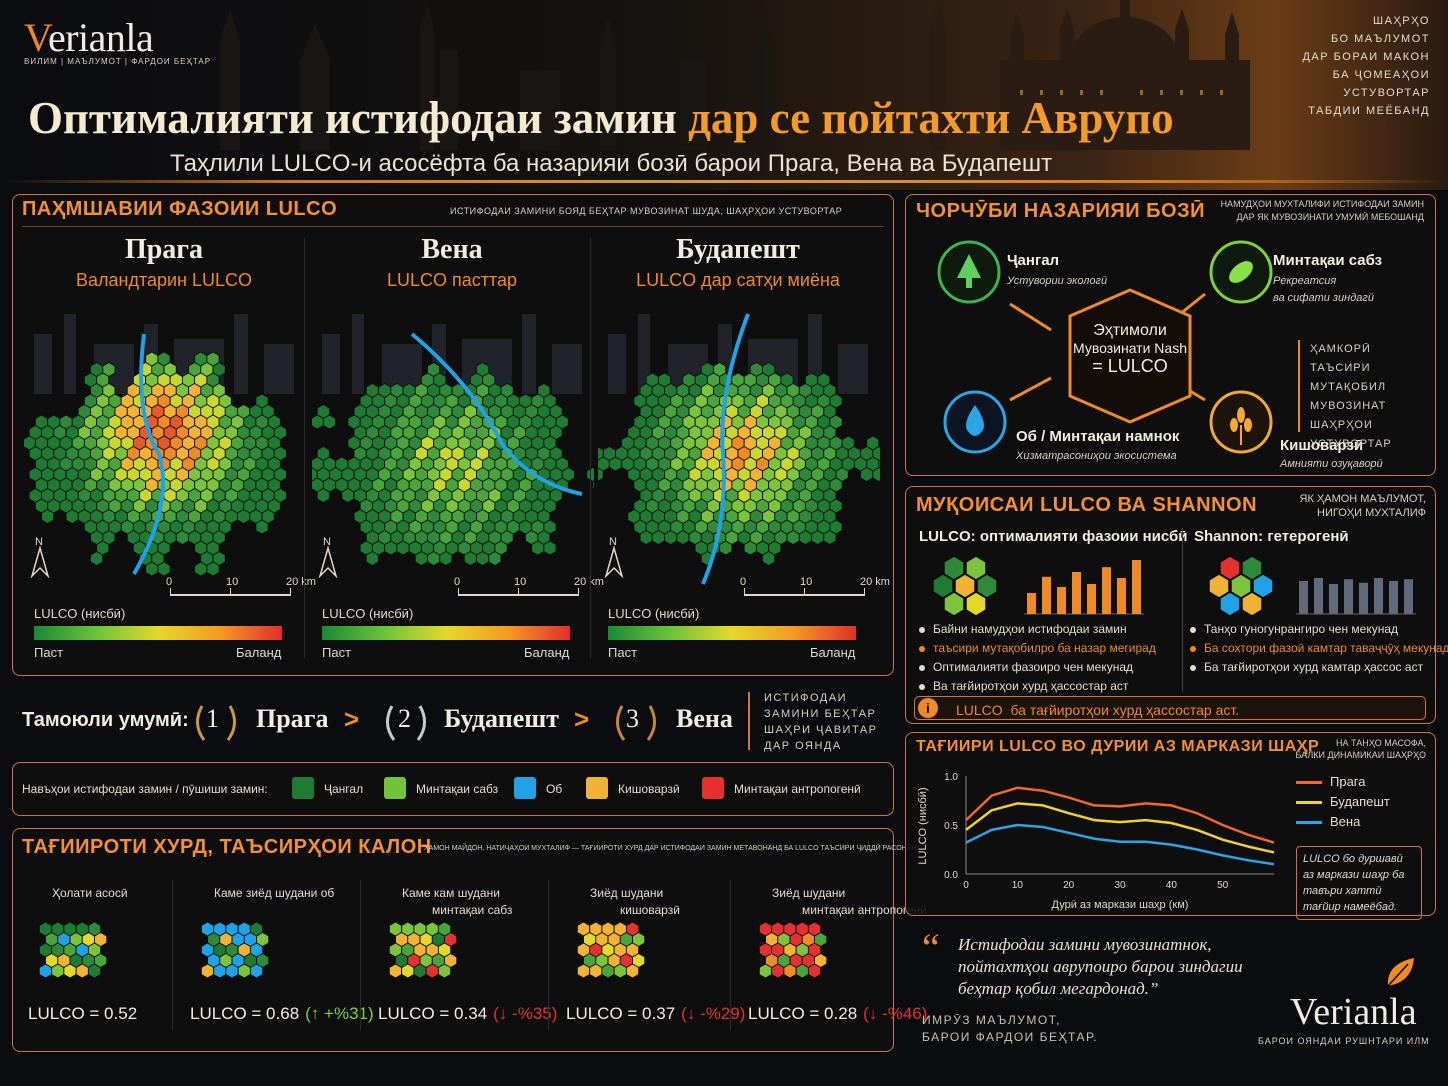 This screenshot has height=1086, width=1448. I want to click on change-up-indicator: (↑ +%31), so click(339, 1013).